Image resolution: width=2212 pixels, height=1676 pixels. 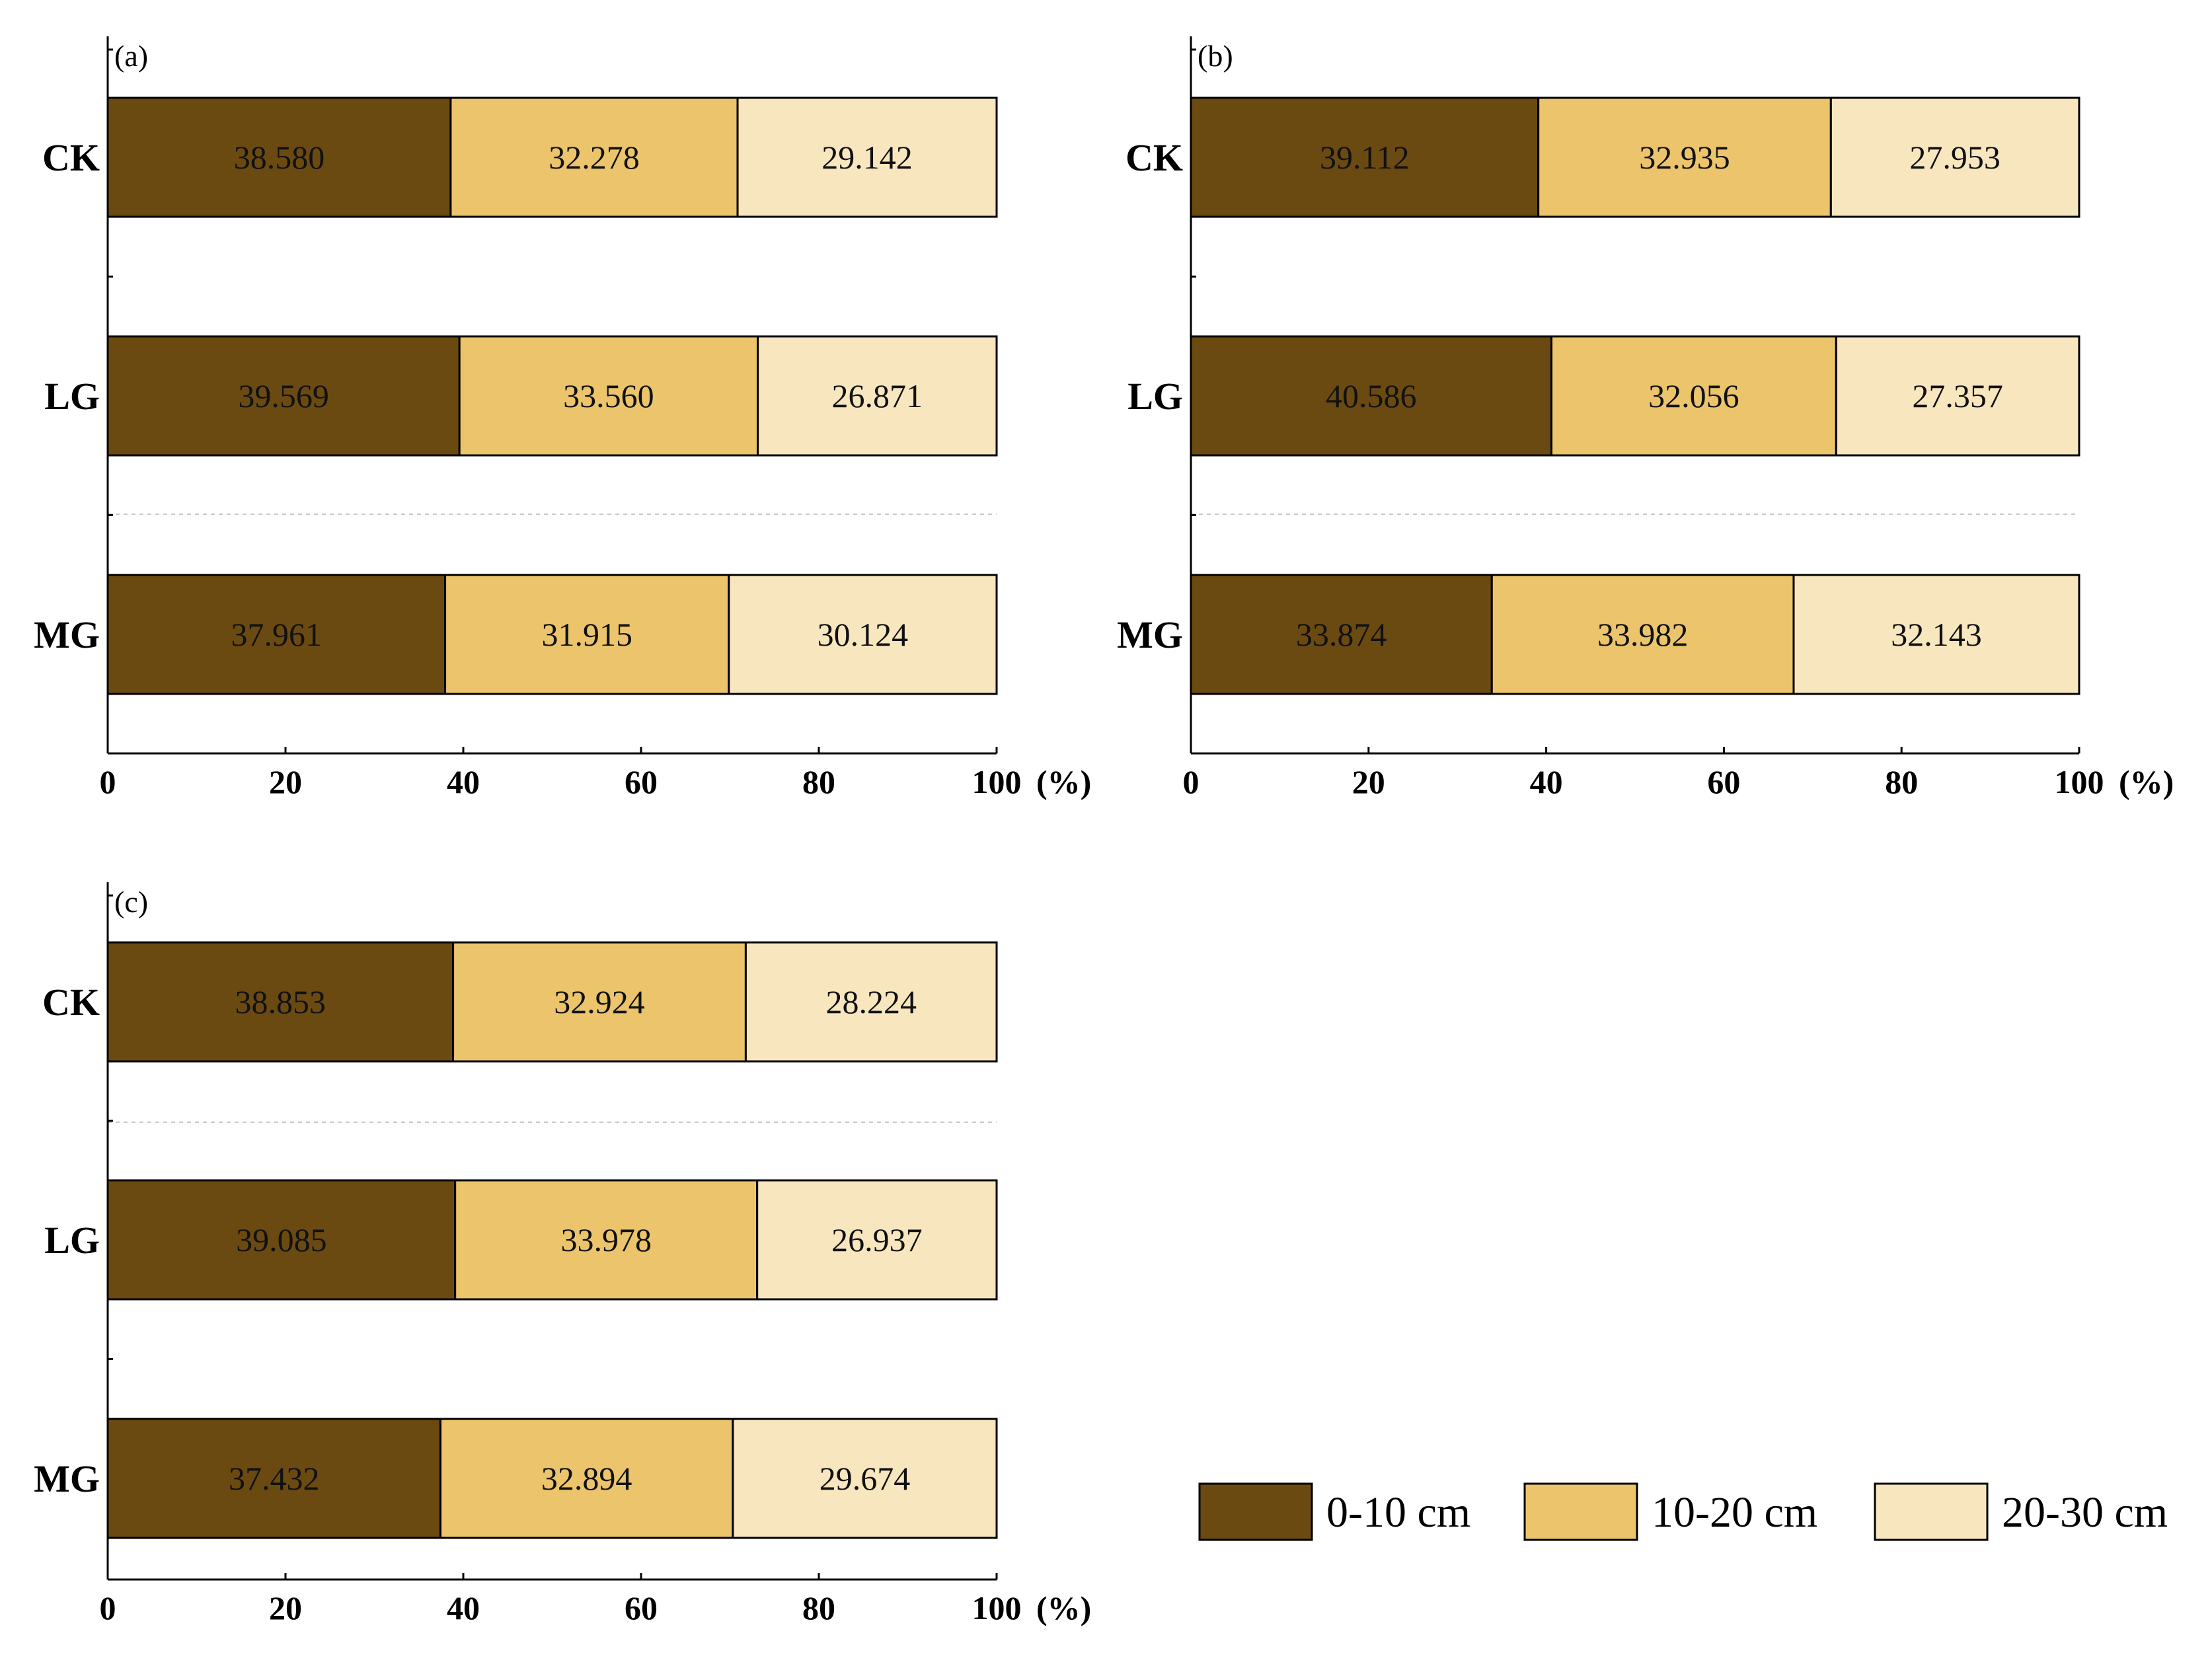 I want to click on data-label: 33.560, so click(x=608, y=395).